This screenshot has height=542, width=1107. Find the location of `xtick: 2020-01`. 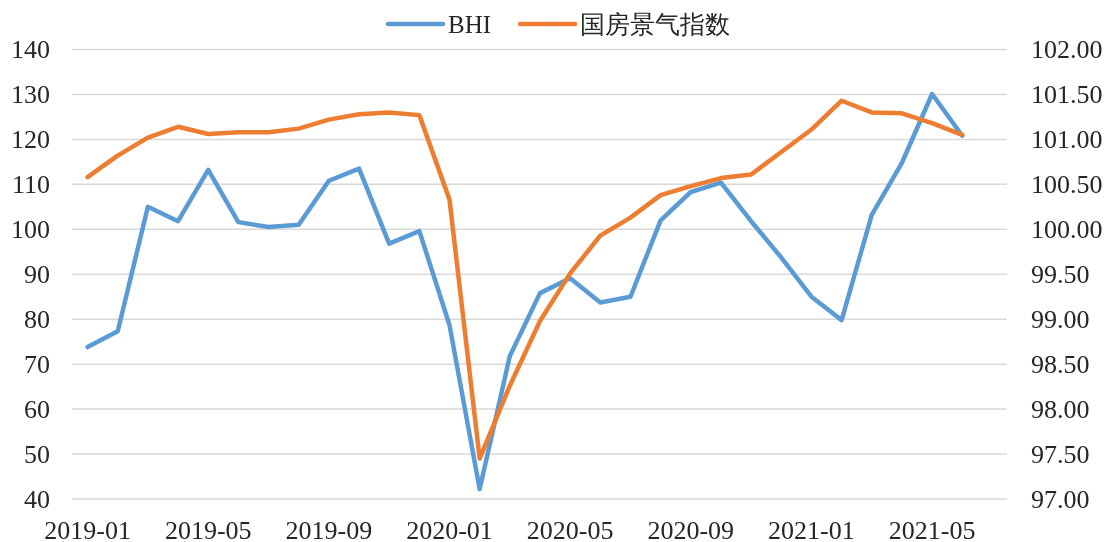

xtick: 2020-01 is located at coordinates (449, 529).